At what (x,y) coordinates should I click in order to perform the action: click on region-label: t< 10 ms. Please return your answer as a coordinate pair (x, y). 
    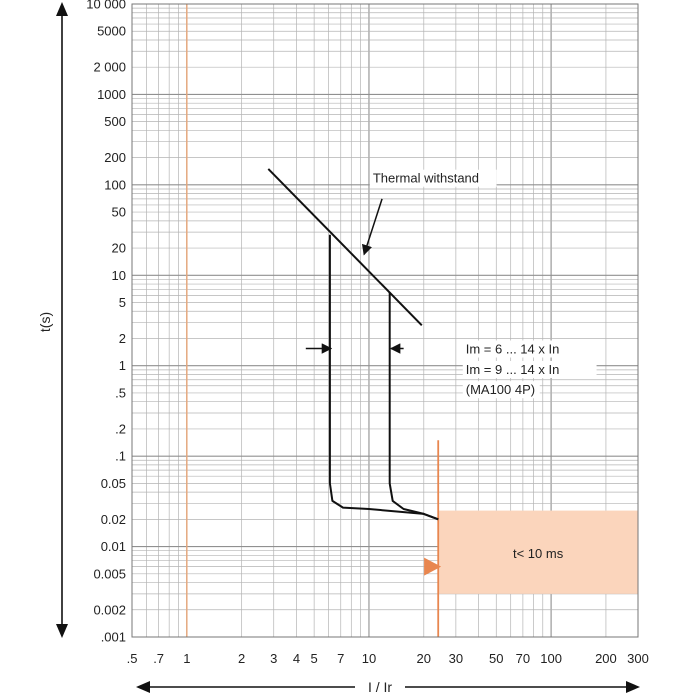
    Looking at the image, I should click on (538, 553).